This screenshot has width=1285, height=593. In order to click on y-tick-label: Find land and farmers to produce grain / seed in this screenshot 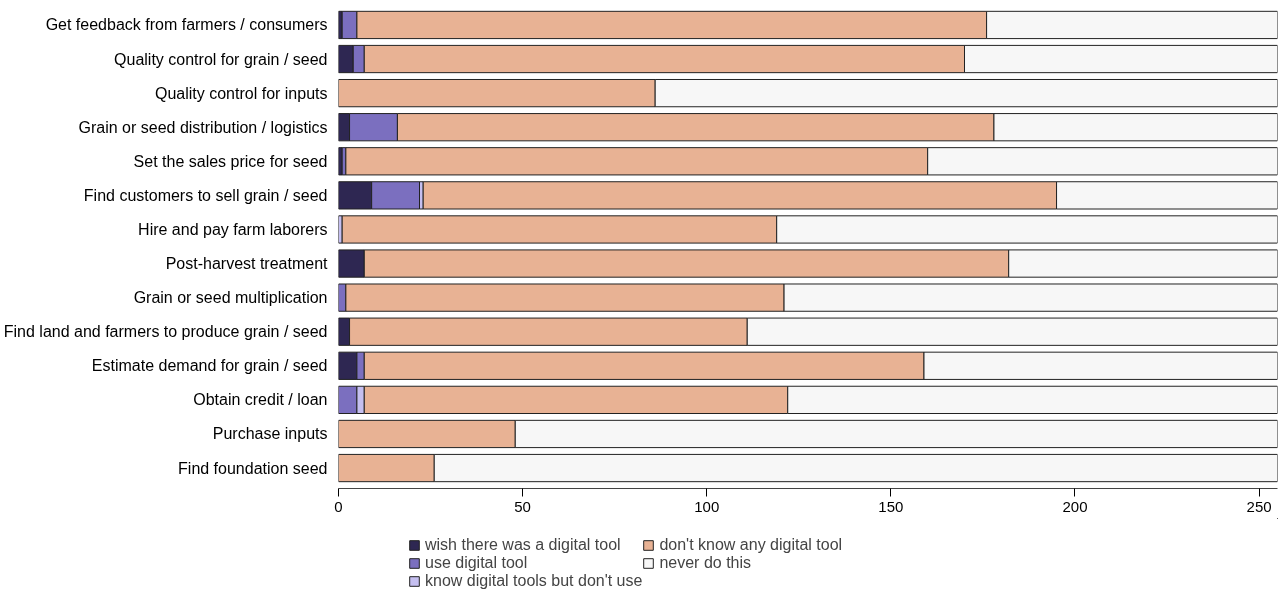, I will do `click(165, 332)`.